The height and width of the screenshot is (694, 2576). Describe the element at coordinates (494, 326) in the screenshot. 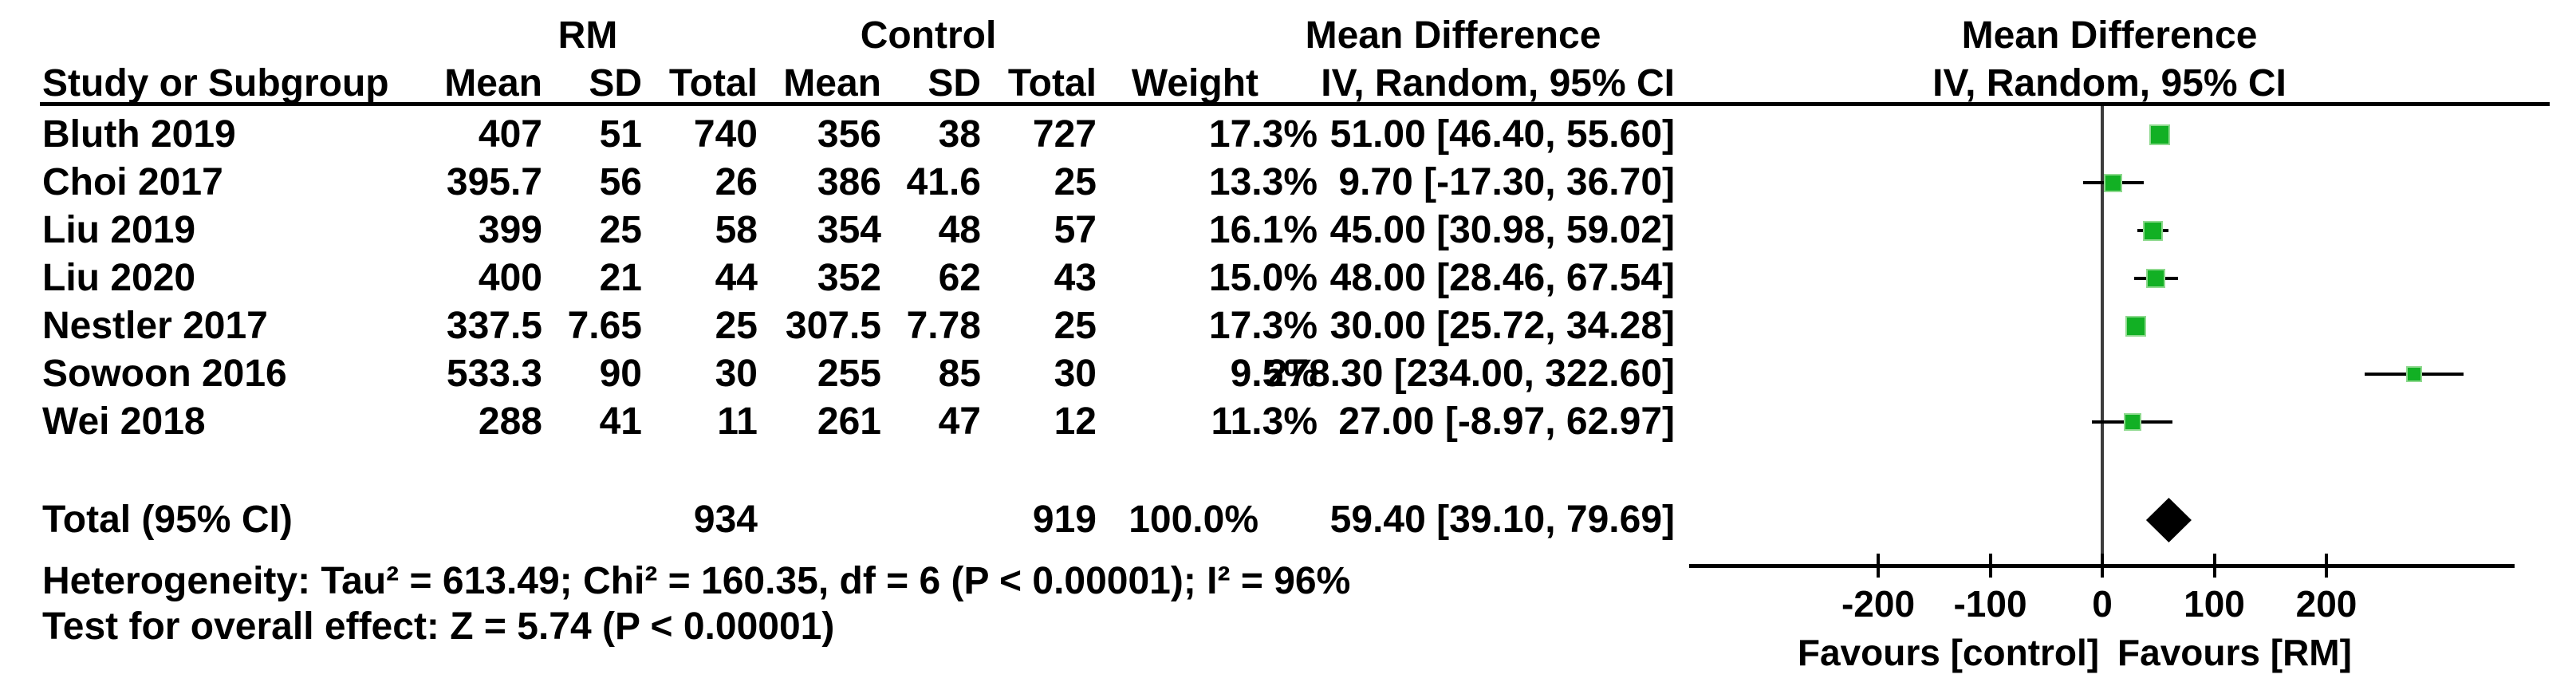

I see `rm-mean-value: 337.5` at that location.